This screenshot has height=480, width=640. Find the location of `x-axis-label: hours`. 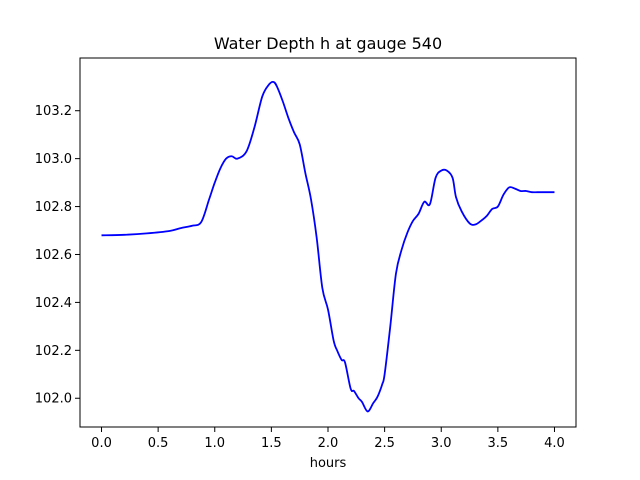

x-axis-label: hours is located at coordinates (328, 463).